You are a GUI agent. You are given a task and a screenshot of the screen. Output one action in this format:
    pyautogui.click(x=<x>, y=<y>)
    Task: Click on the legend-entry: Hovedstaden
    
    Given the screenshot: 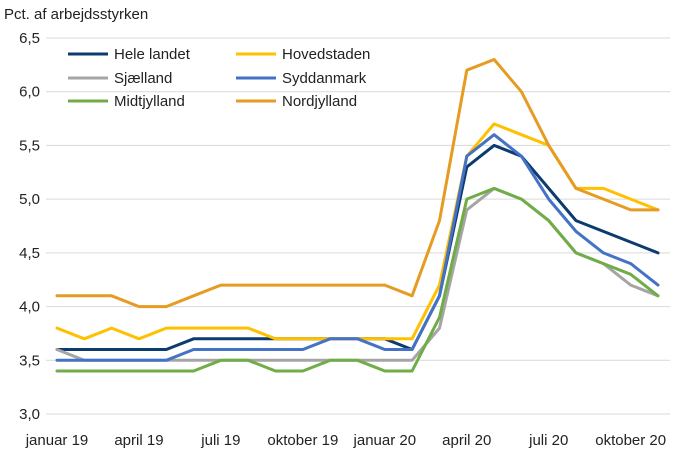 What is the action you would take?
    pyautogui.click(x=326, y=54)
    